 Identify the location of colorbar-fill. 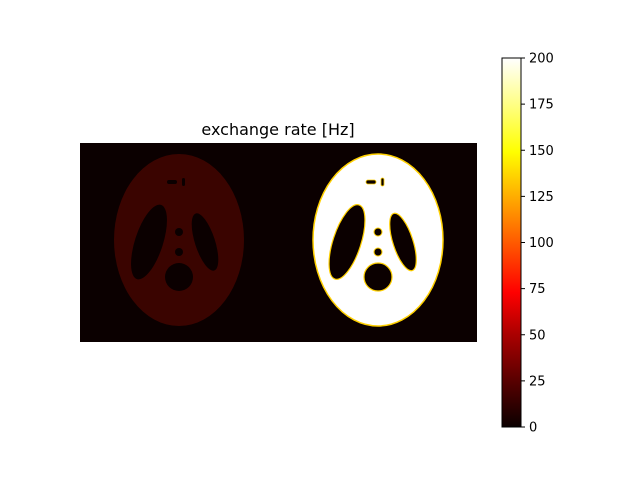
(511, 242).